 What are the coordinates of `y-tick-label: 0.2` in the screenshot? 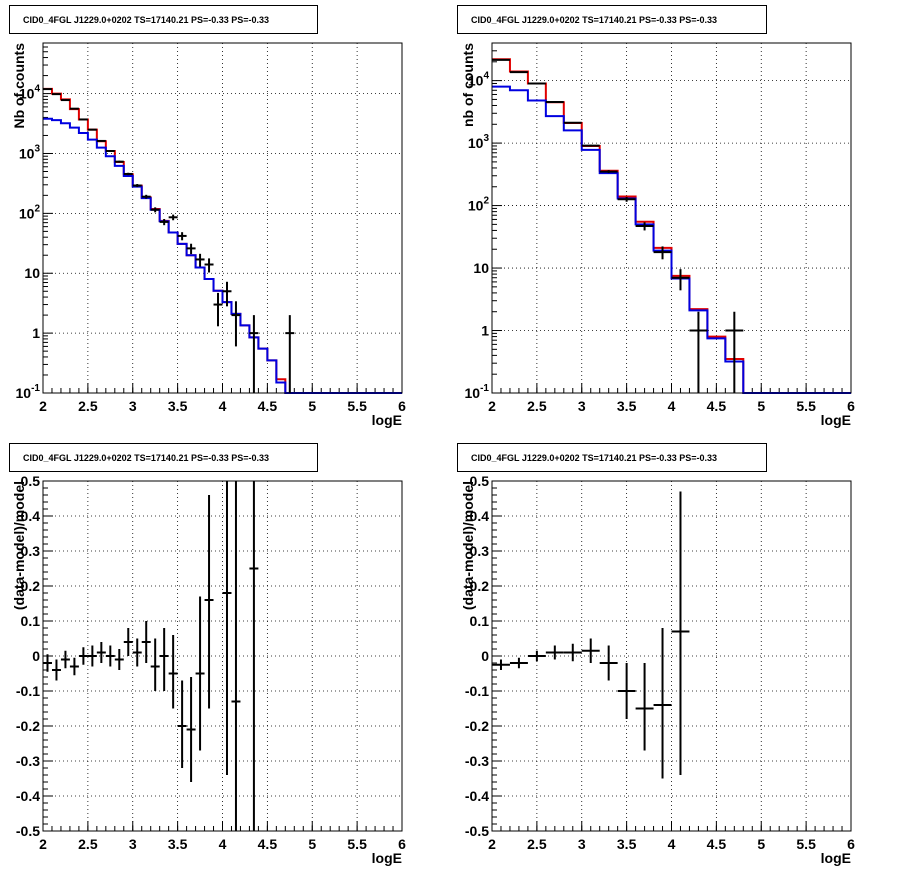 It's located at (480, 586).